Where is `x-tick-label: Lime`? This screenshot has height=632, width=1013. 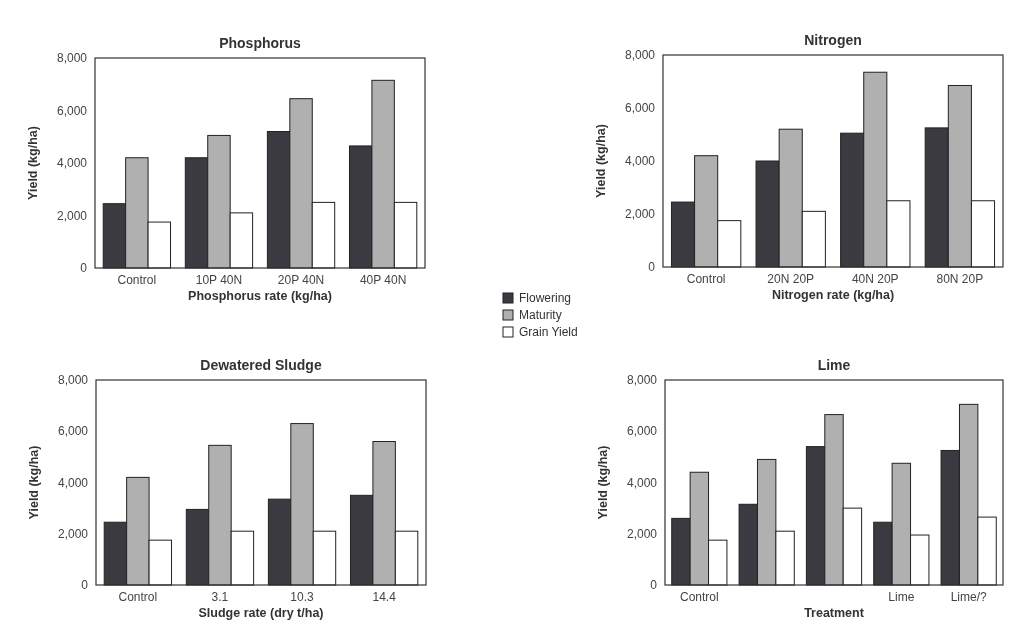 x-tick-label: Lime is located at coordinates (901, 597).